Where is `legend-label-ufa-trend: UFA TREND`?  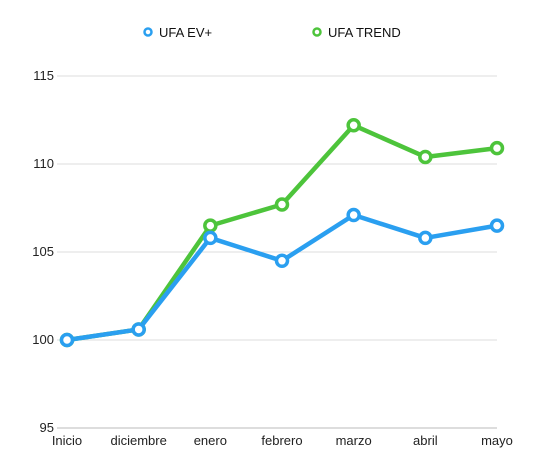
legend-label-ufa-trend: UFA TREND is located at coordinates (364, 32).